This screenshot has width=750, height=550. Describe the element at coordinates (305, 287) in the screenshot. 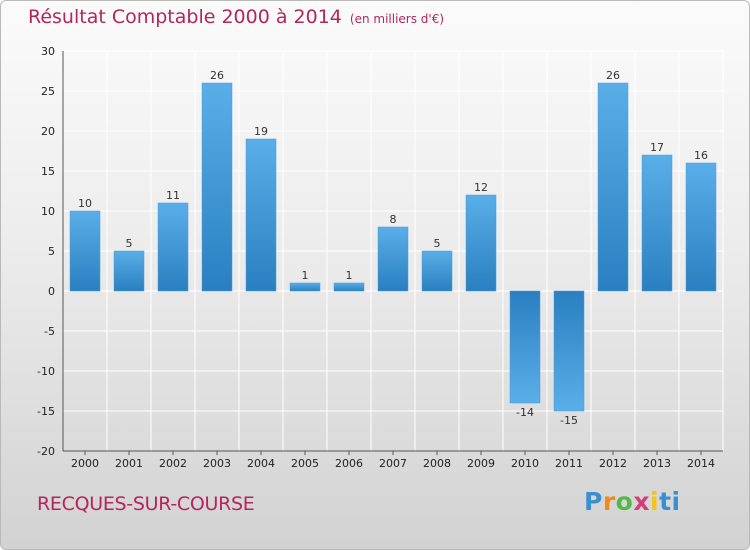

I see `bar-2005` at that location.